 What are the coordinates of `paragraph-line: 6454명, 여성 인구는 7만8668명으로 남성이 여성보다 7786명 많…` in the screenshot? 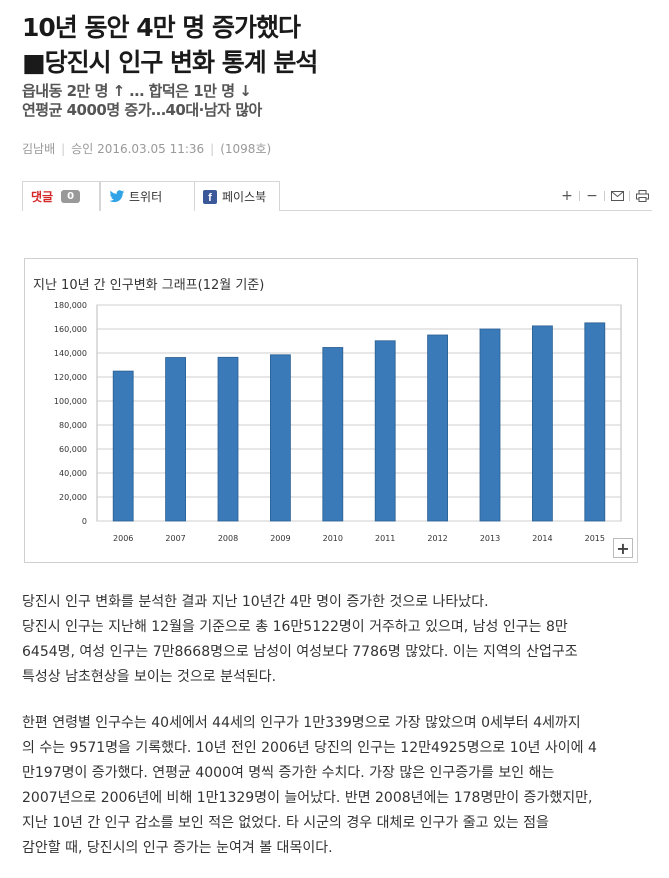 It's located at (300, 652).